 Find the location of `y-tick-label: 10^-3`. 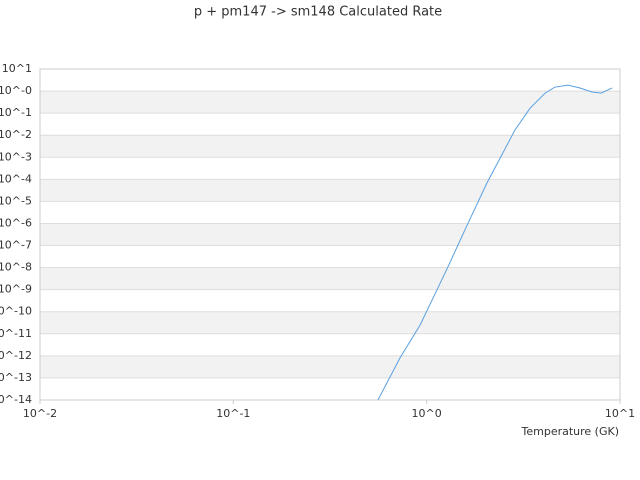

y-tick-label: 10^-3 is located at coordinates (16, 156).